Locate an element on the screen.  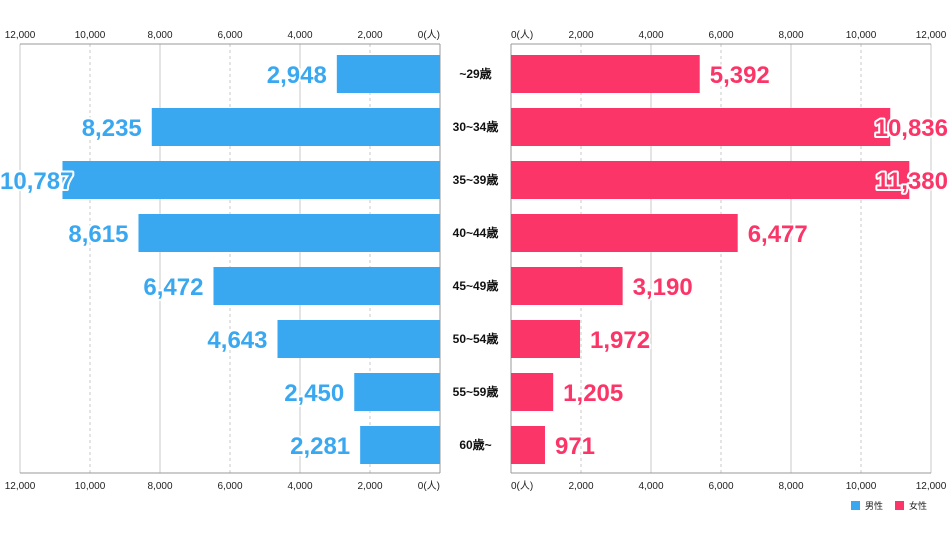
tick-label-left-bottom: 4,000 is located at coordinates (299, 486).